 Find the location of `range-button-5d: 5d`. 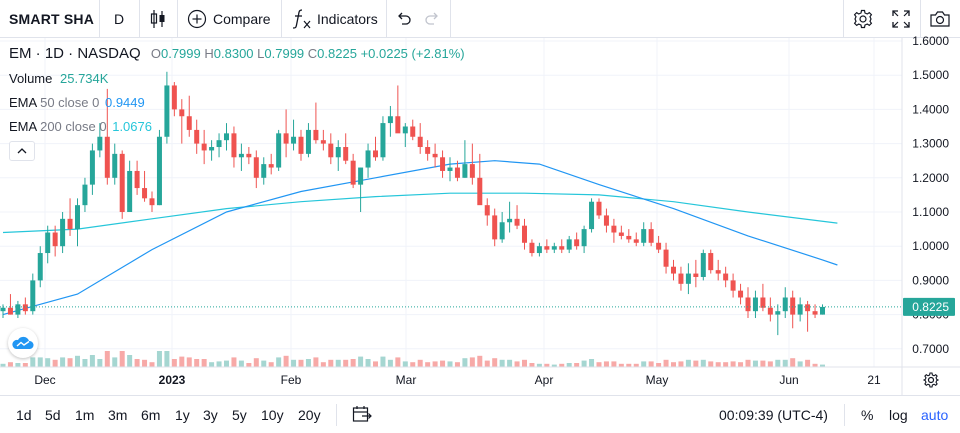

range-button-5d: 5d is located at coordinates (53, 415).